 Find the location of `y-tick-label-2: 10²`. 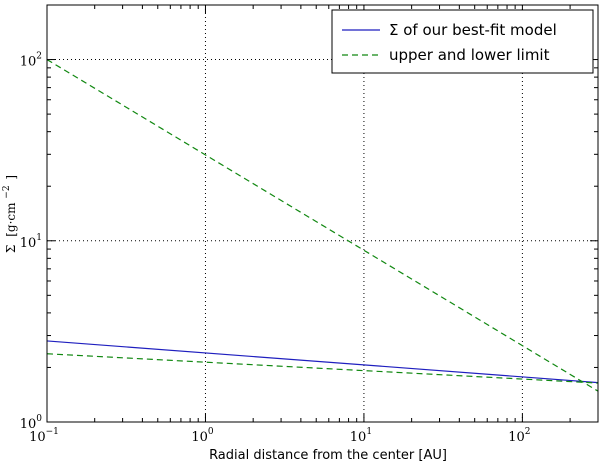

y-tick-label-2: 10² is located at coordinates (31, 61).